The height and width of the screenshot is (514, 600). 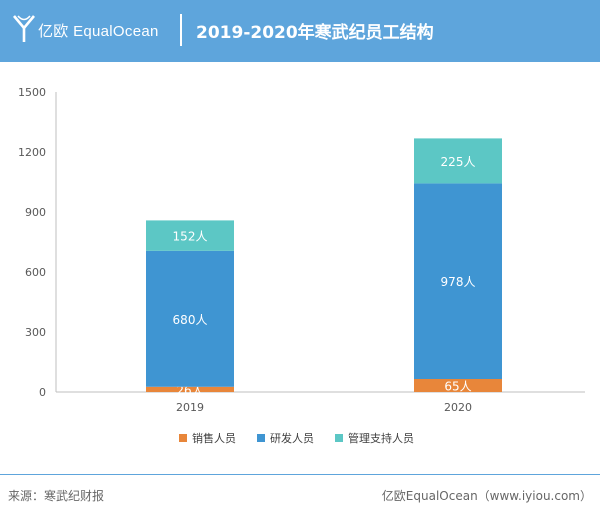 What do you see at coordinates (35, 272) in the screenshot?
I see `y-tick-label: 600` at bounding box center [35, 272].